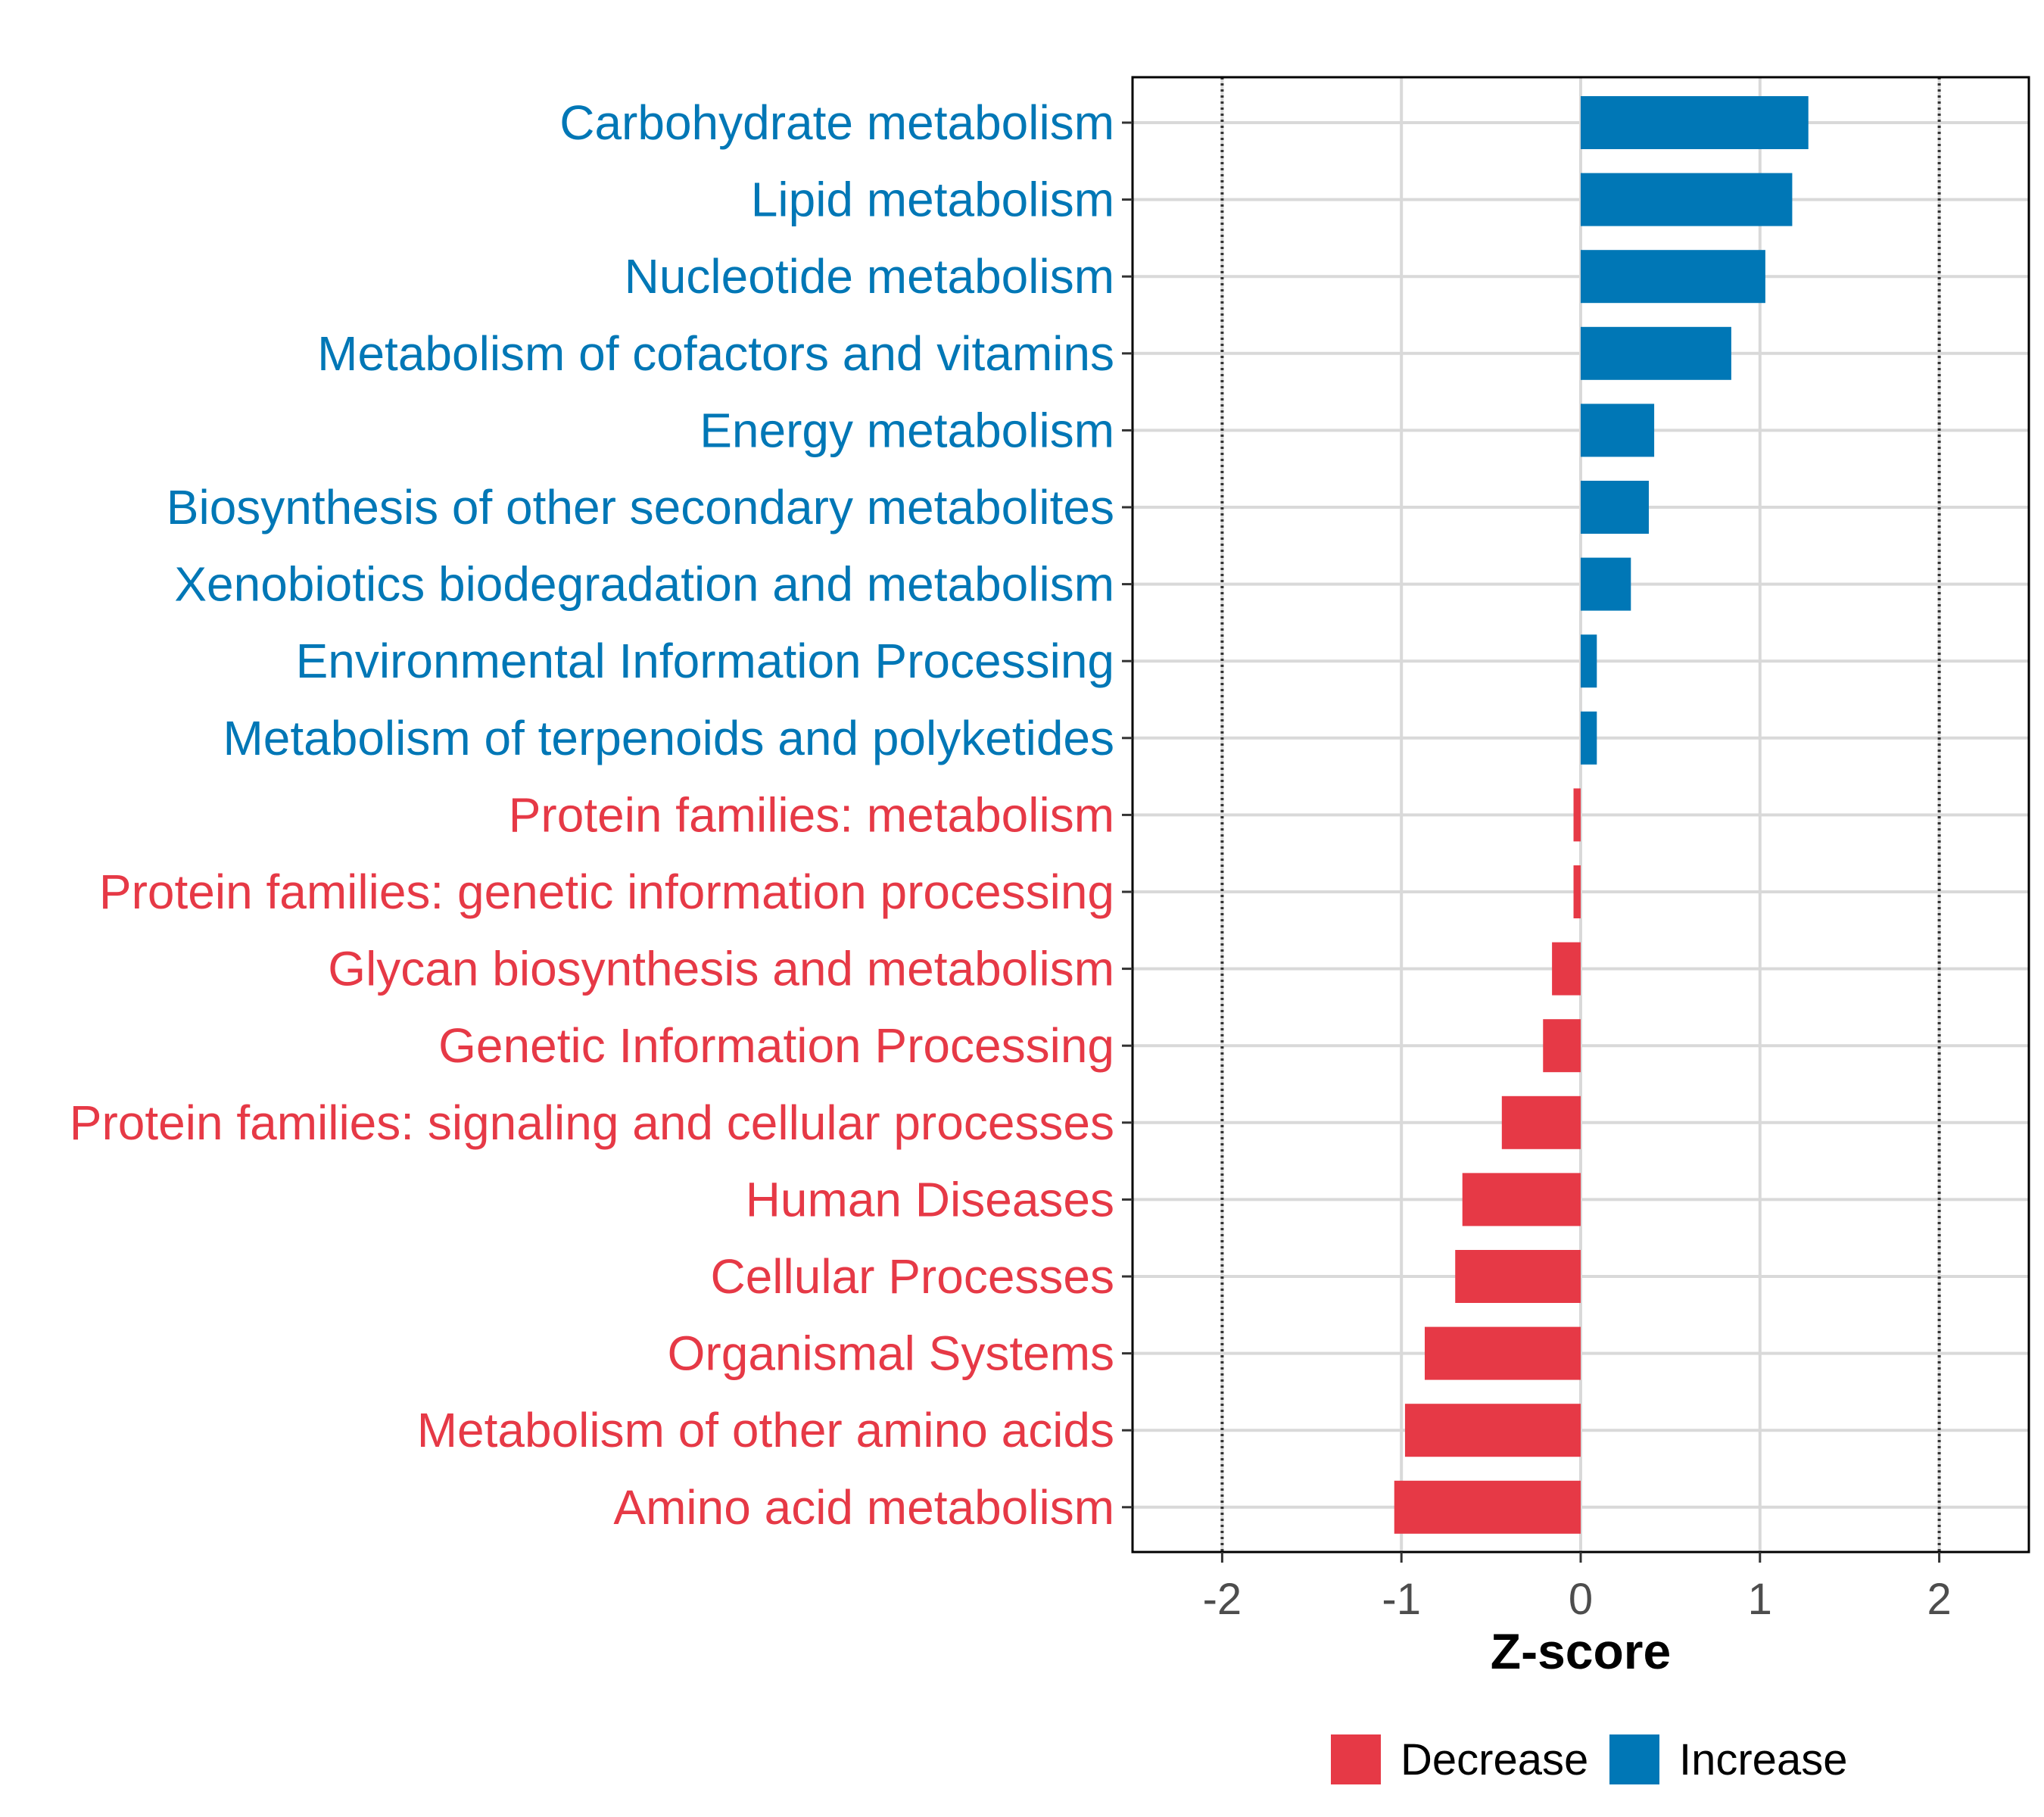 This screenshot has width=2044, height=1817. I want to click on x-axis-ticks: -2 -1 0 1 2, so click(1577, 1588).